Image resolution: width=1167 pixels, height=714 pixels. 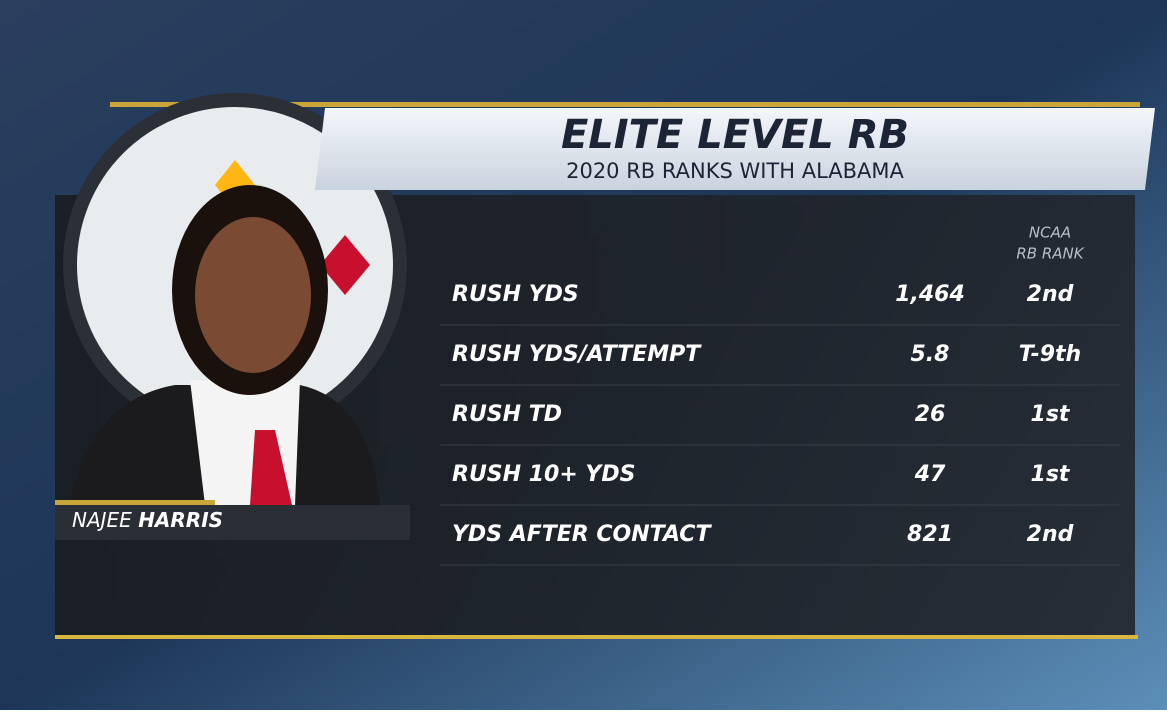 I want to click on stat-label: RUSH TD, so click(x=507, y=414).